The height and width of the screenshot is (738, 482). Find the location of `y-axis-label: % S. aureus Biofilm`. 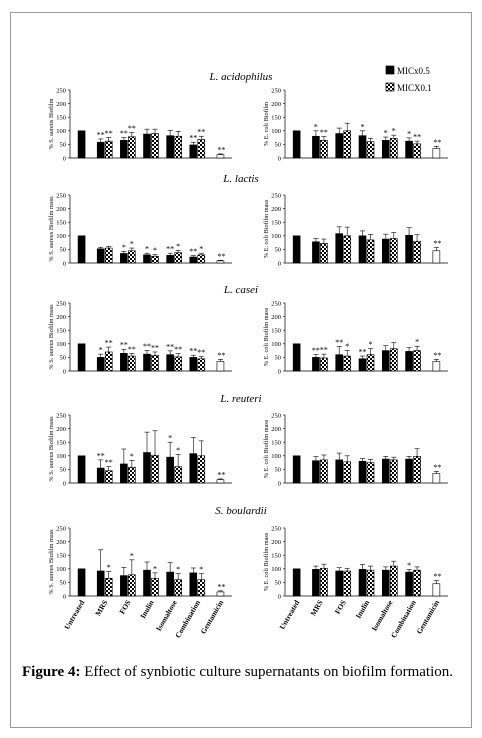

y-axis-label: % S. aureus Biofilm is located at coordinates (51, 123).